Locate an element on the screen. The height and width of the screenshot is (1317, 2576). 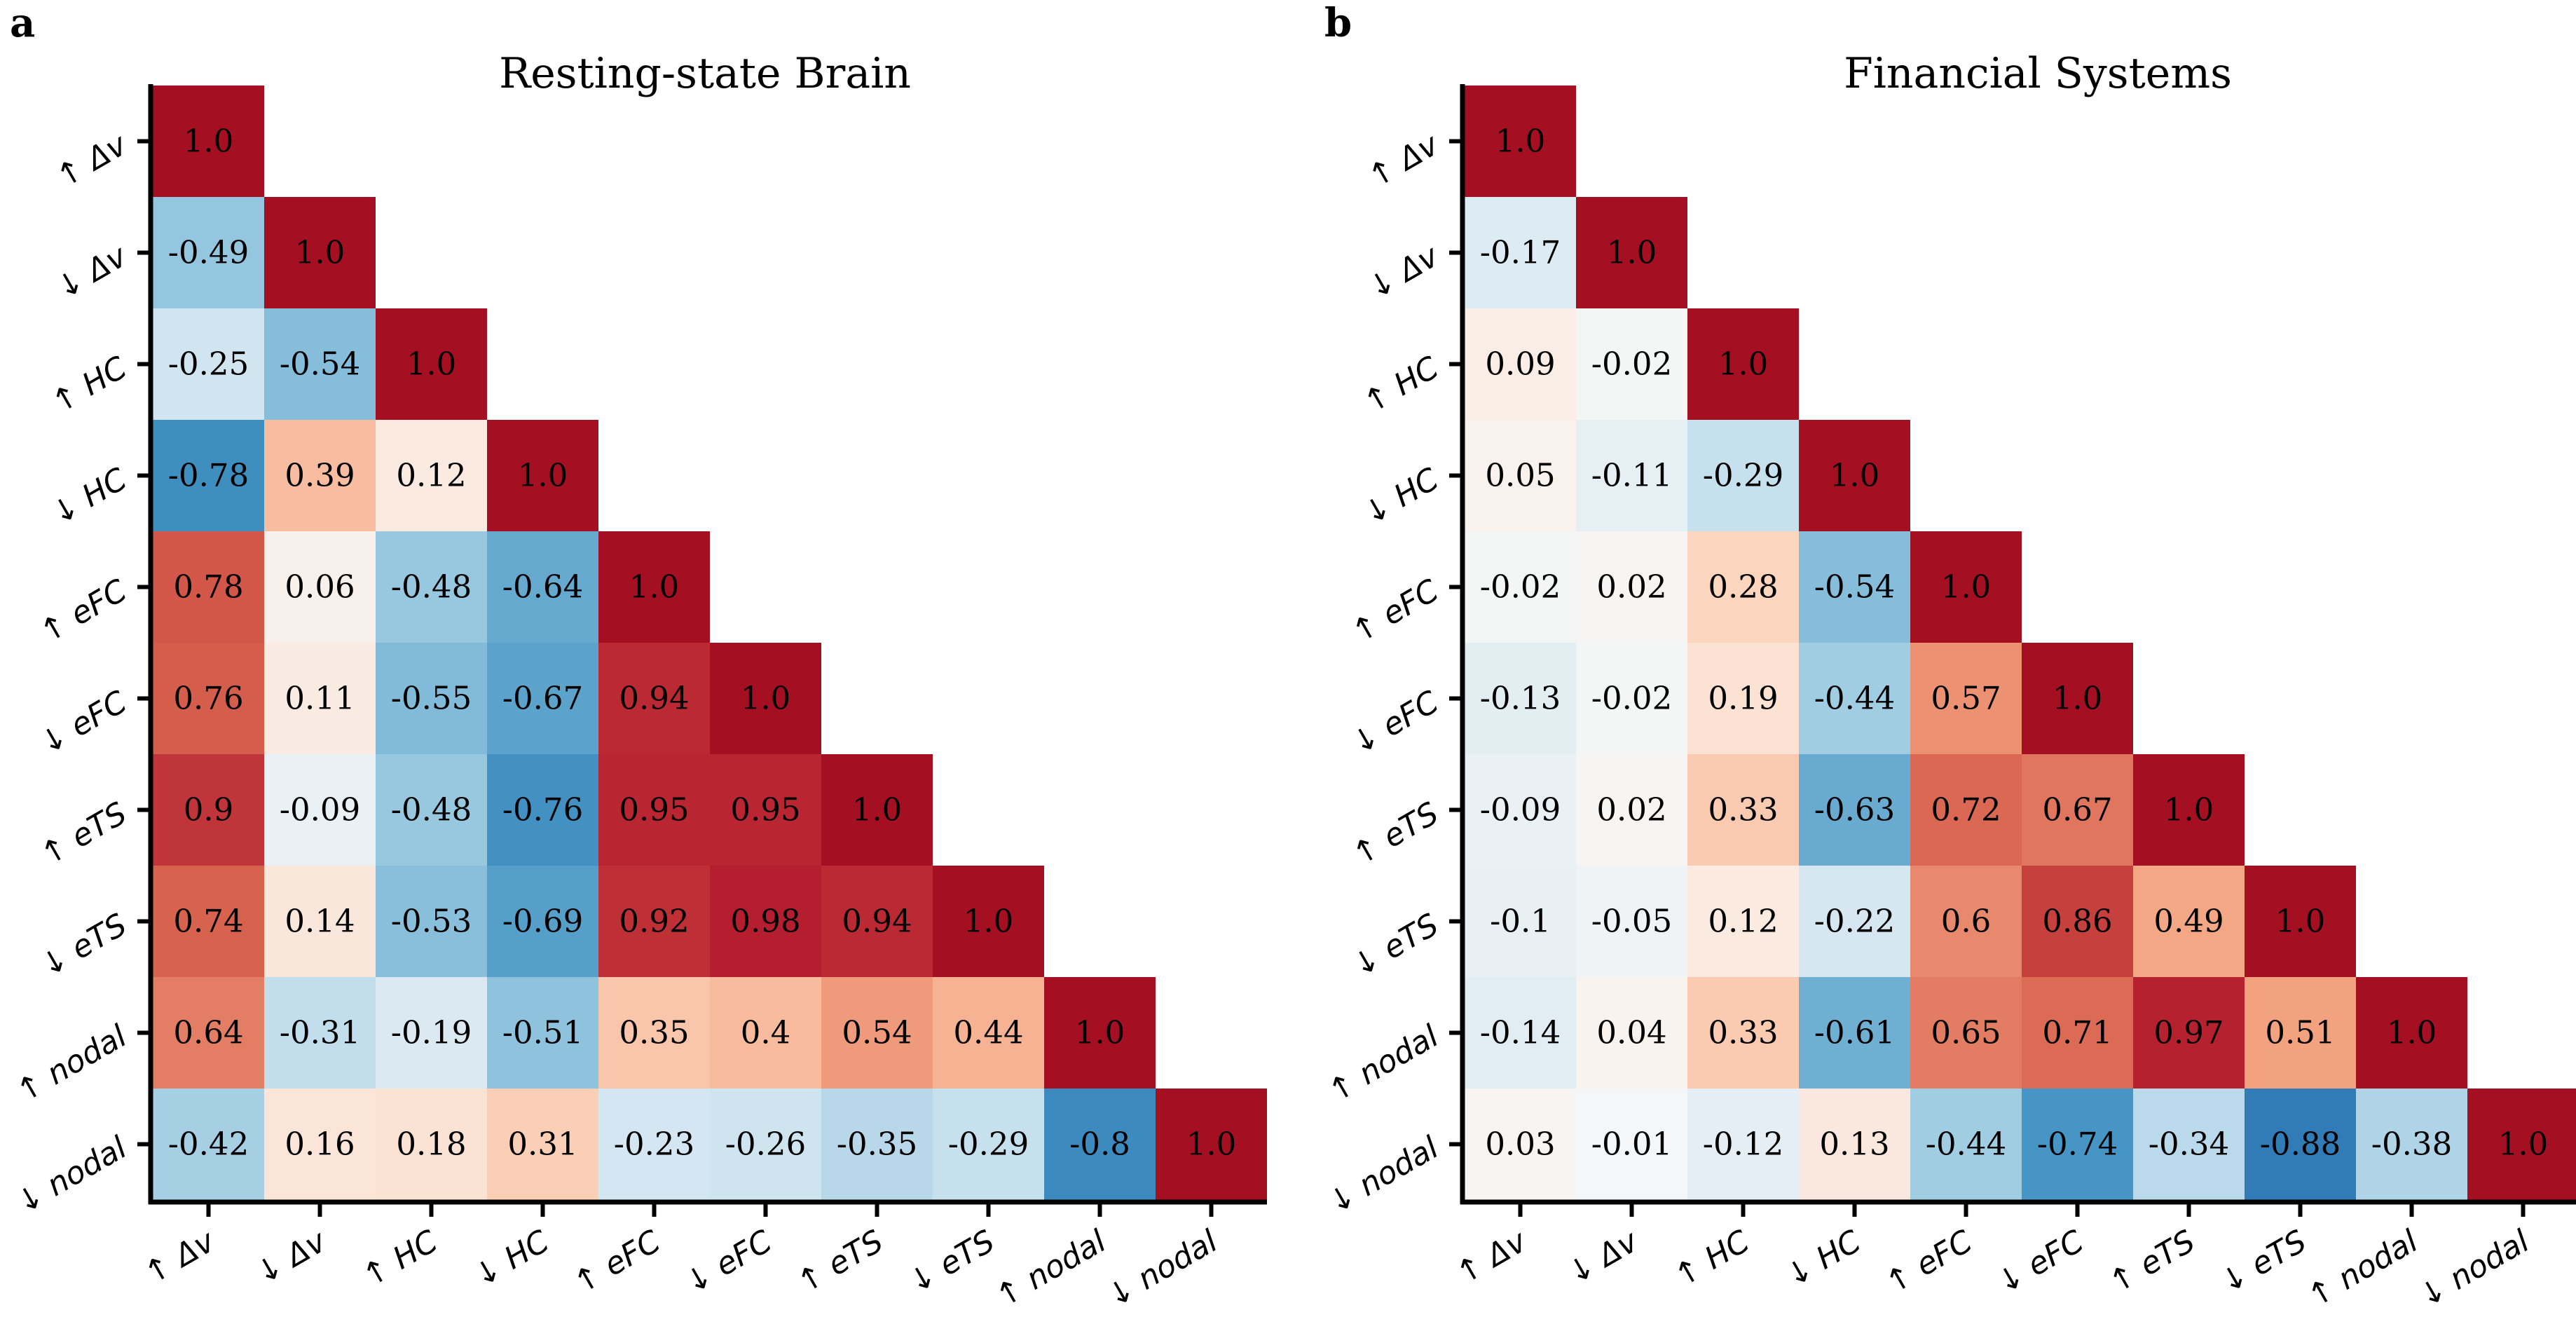
panel-b-y-tick-label-up-delta-v: ↑ Δv is located at coordinates (1404, 160).